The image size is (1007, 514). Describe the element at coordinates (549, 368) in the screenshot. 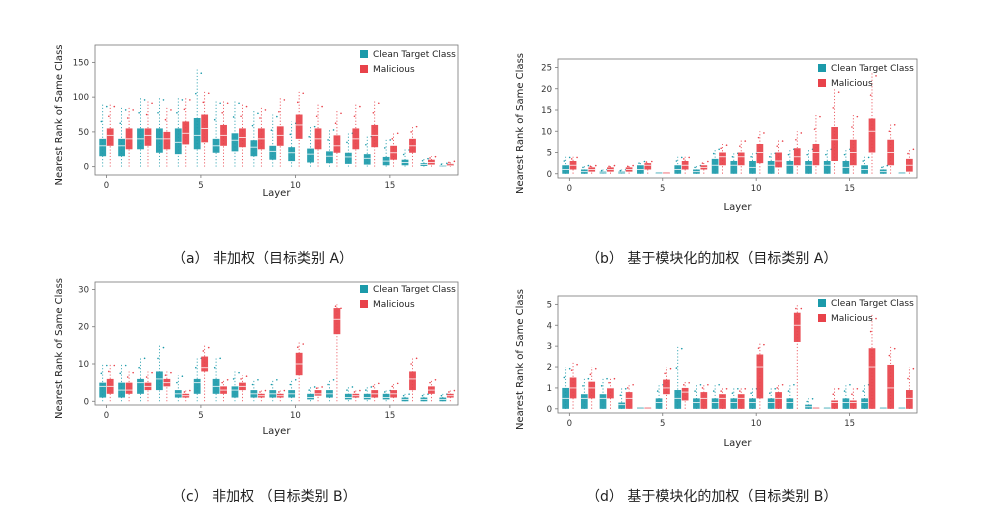

I see `ytick-label: 2` at that location.